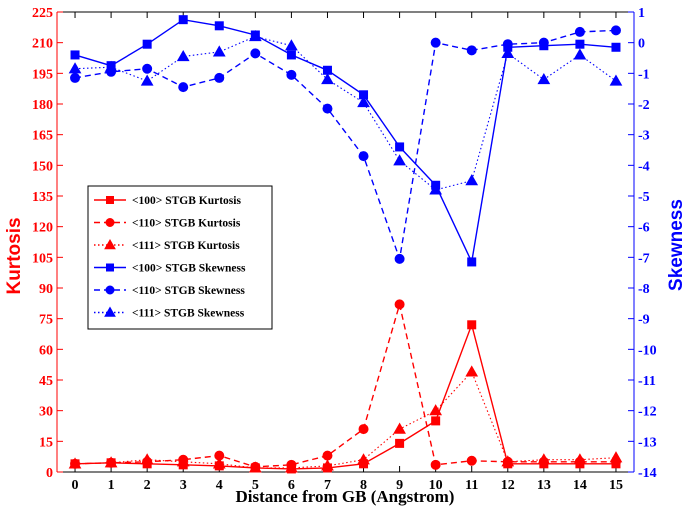 The image size is (692, 512). What do you see at coordinates (46, 381) in the screenshot?
I see `left-tick-label: 45` at bounding box center [46, 381].